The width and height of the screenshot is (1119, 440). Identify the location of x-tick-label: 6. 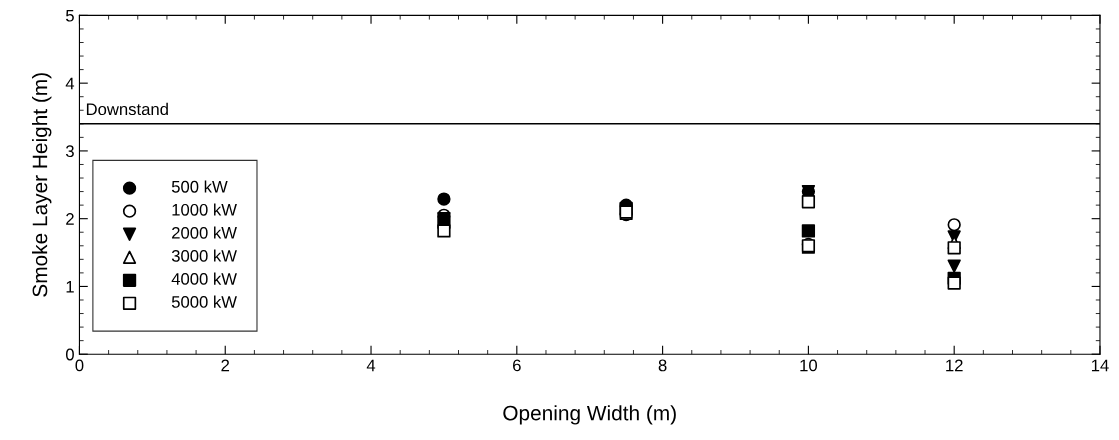
(517, 365).